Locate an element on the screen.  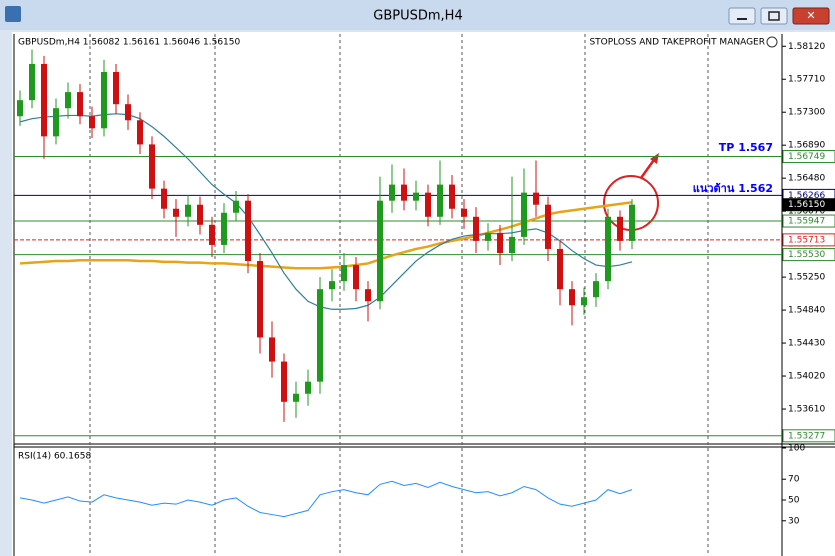
y-tick-label: 1.54020 is located at coordinates (806, 377).